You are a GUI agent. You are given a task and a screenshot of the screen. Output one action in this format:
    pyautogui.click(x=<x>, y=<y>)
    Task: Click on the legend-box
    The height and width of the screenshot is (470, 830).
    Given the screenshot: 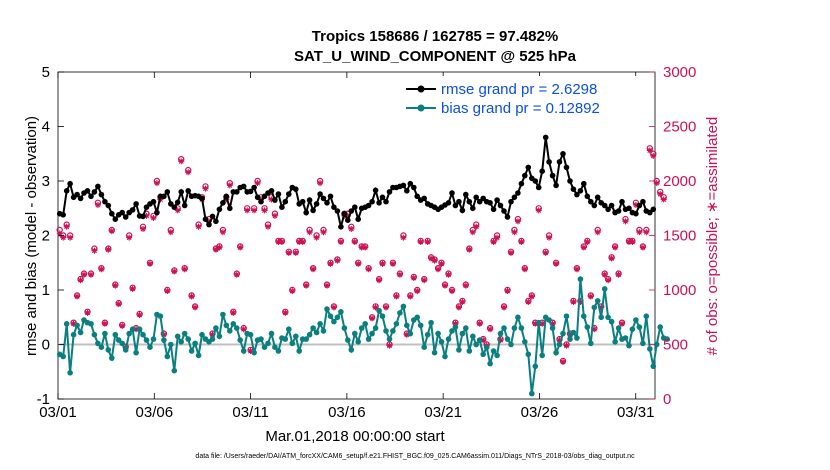 What is the action you would take?
    pyautogui.click(x=523, y=98)
    